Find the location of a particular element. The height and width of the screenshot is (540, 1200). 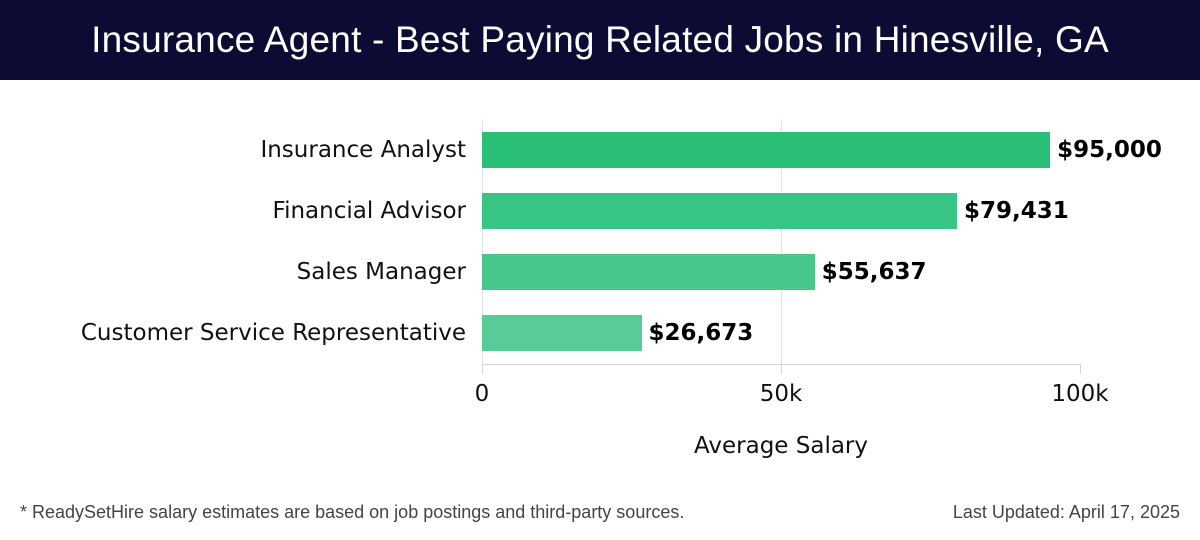

x-tick-label: 100k is located at coordinates (1080, 394).